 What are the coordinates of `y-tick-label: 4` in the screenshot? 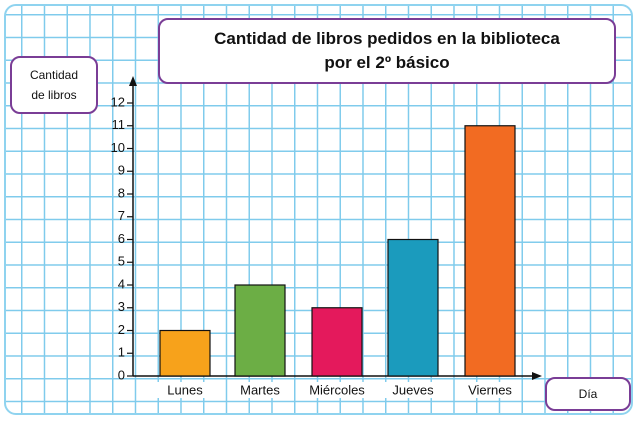 It's located at (121, 283).